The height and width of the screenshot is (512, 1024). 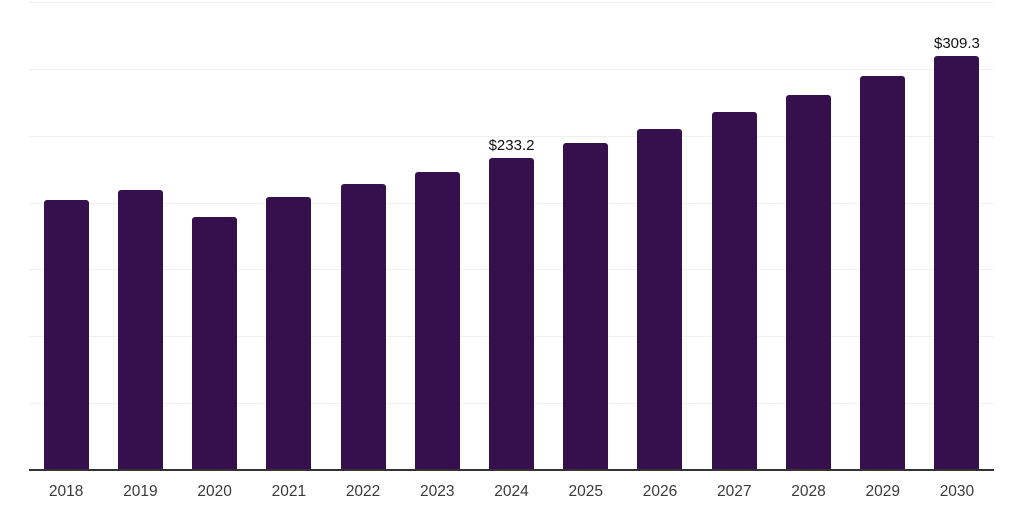 I want to click on x-tick-2027: 2027, so click(x=734, y=491).